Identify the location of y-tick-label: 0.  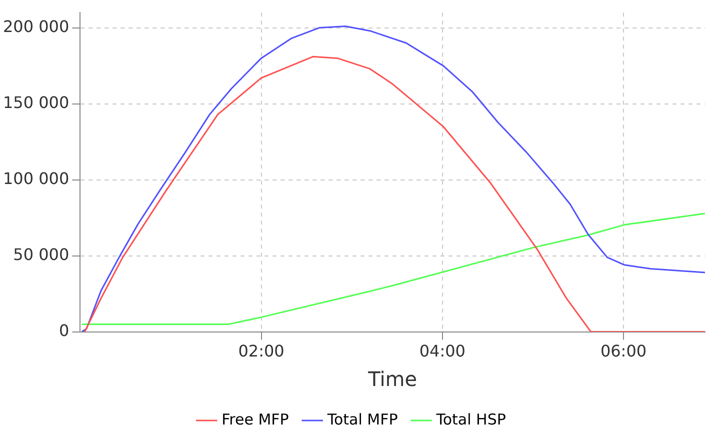
(64, 330).